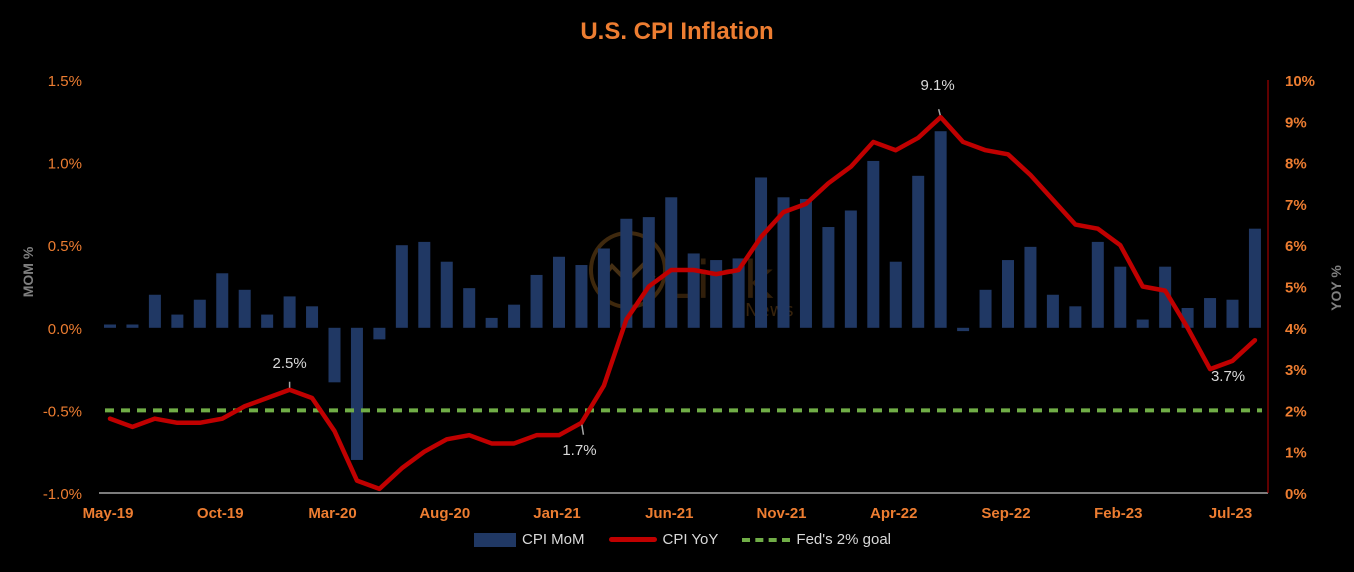 The height and width of the screenshot is (572, 1354). Describe the element at coordinates (1296, 246) in the screenshot. I see `right-tick-label: 6%` at that location.